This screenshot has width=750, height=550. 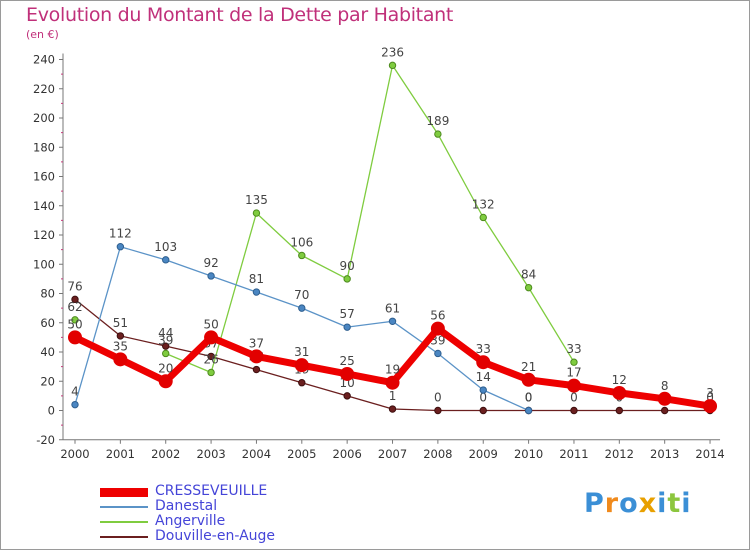 I want to click on y-tick-label: 40, so click(x=47, y=352).